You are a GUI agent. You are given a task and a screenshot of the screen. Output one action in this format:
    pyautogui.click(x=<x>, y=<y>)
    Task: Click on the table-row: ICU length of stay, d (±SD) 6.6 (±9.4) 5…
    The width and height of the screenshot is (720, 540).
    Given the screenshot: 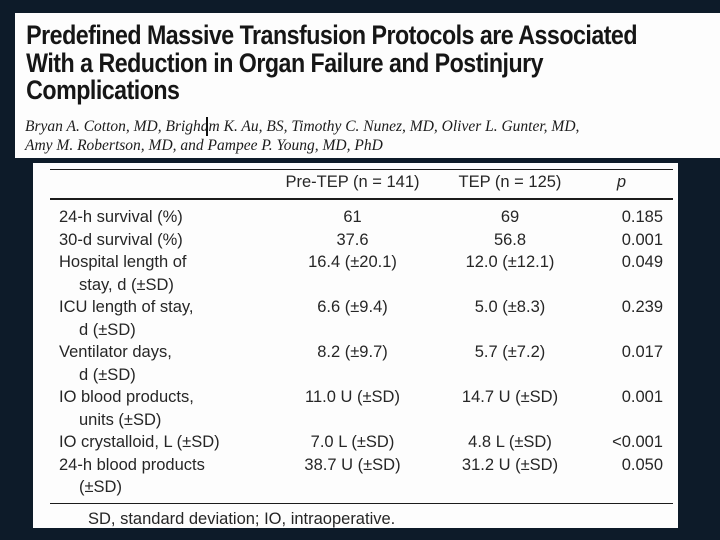 What is the action you would take?
    pyautogui.click(x=361, y=318)
    